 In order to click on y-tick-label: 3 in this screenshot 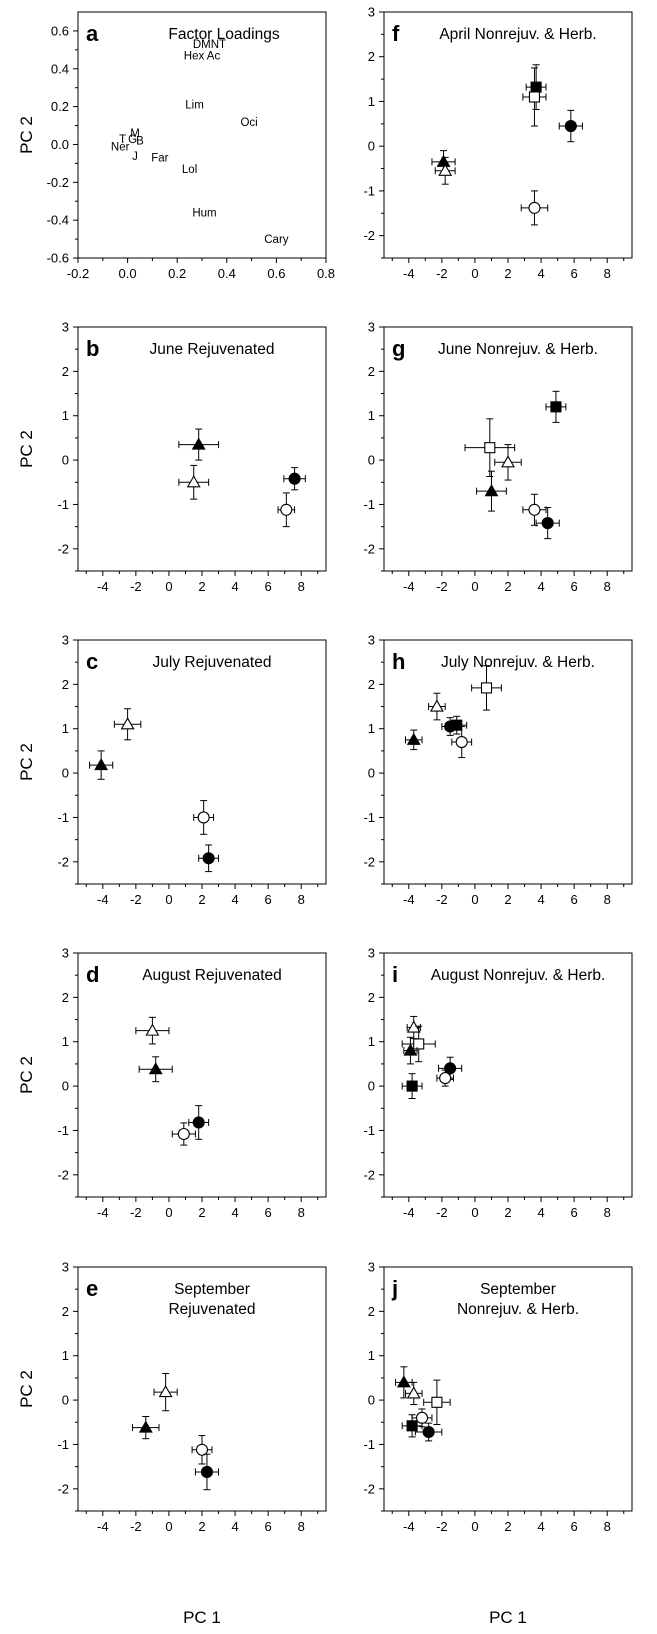, I will do `click(65, 1267)`.